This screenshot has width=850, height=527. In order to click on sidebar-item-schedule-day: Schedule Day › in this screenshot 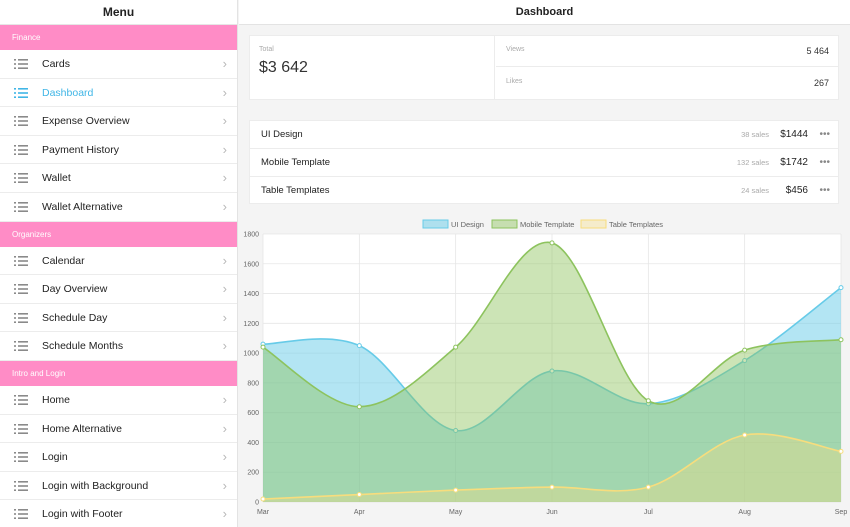, I will do `click(118, 318)`.